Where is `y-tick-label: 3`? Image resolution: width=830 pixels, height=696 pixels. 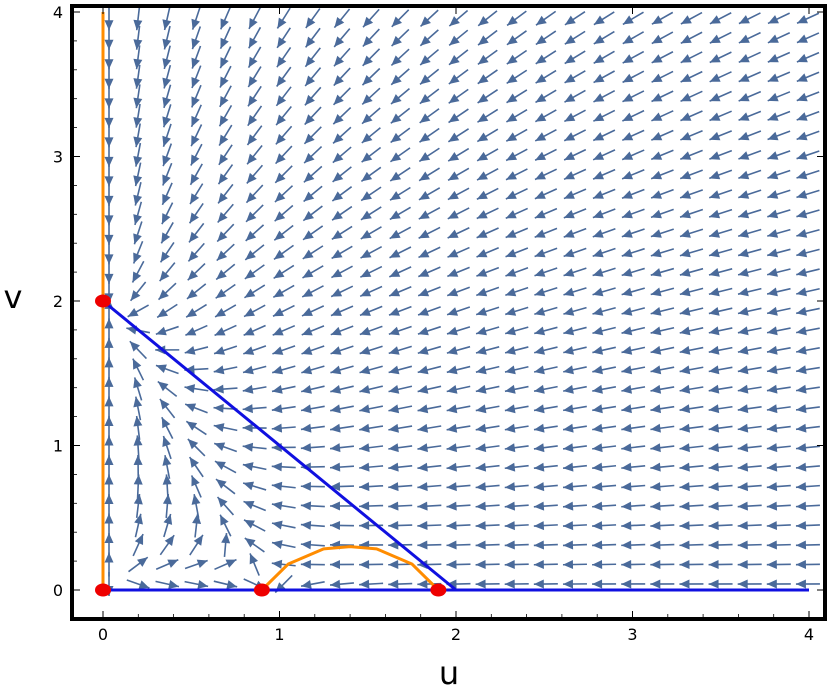 y-tick-label: 3 is located at coordinates (58, 157).